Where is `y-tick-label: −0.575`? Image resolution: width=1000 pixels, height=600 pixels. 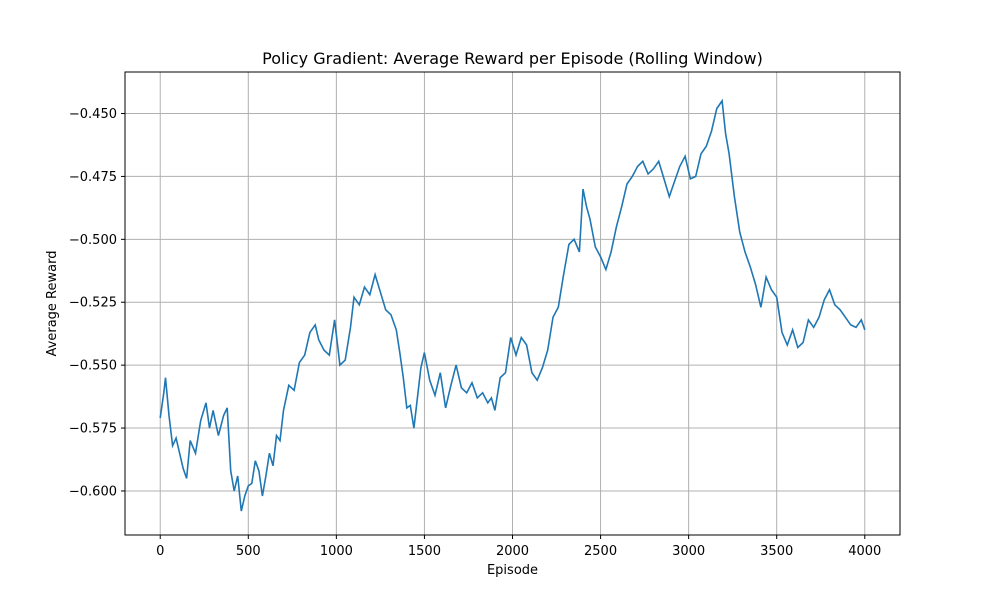 y-tick-label: −0.575 is located at coordinates (93, 429).